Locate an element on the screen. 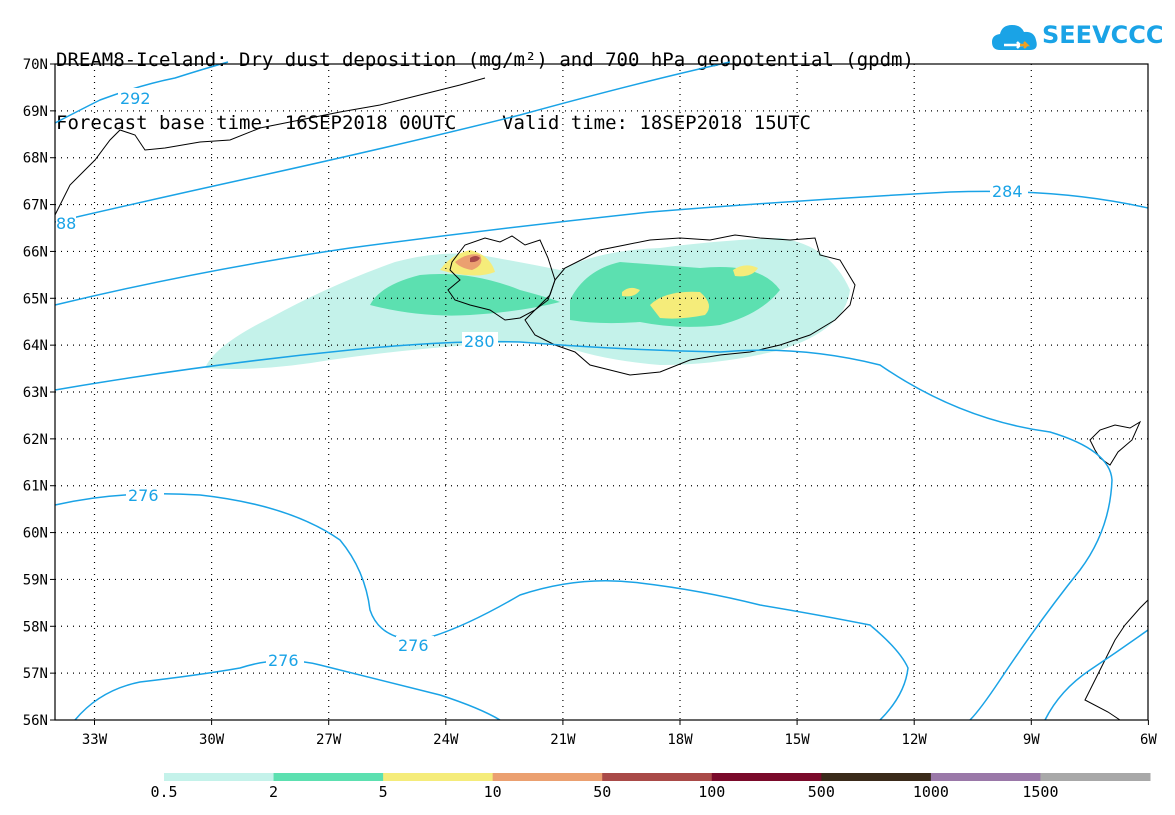 The image size is (1175, 815). lat-label: 64N is located at coordinates (35, 346).